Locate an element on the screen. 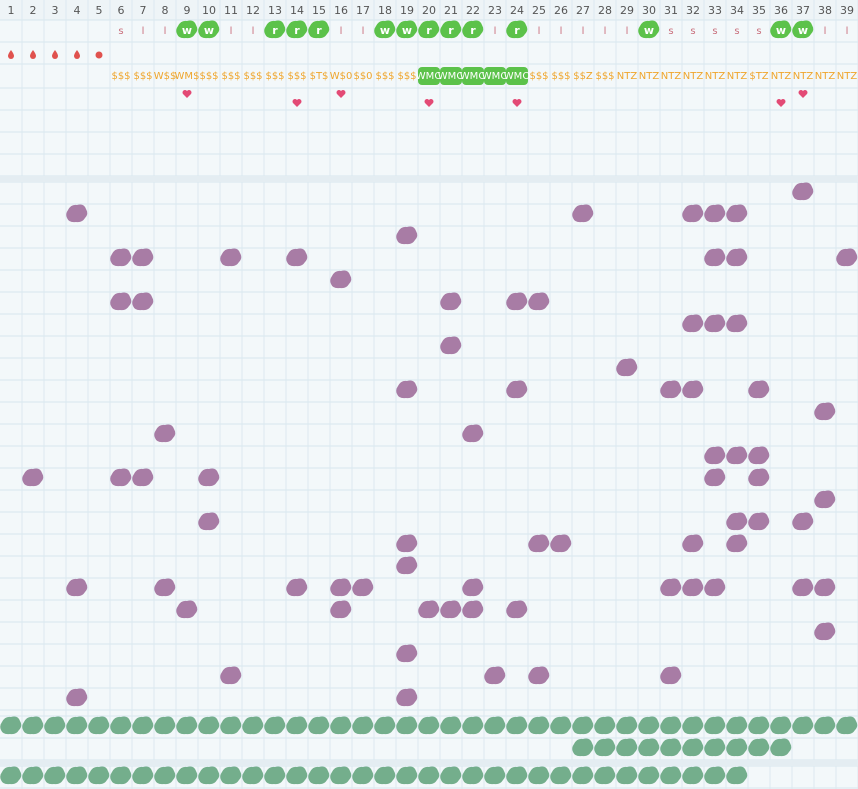  column-number: 6 is located at coordinates (121, 10).